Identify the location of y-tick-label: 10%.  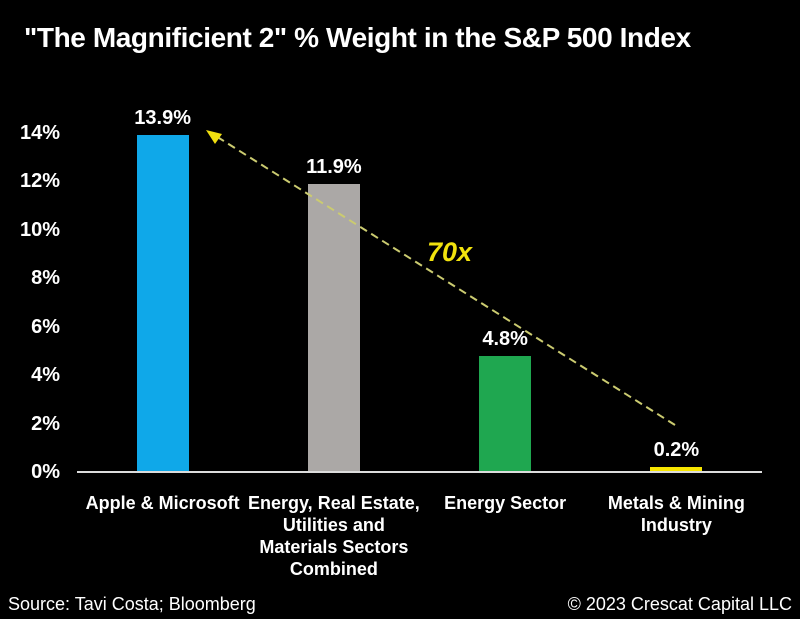
(39, 229).